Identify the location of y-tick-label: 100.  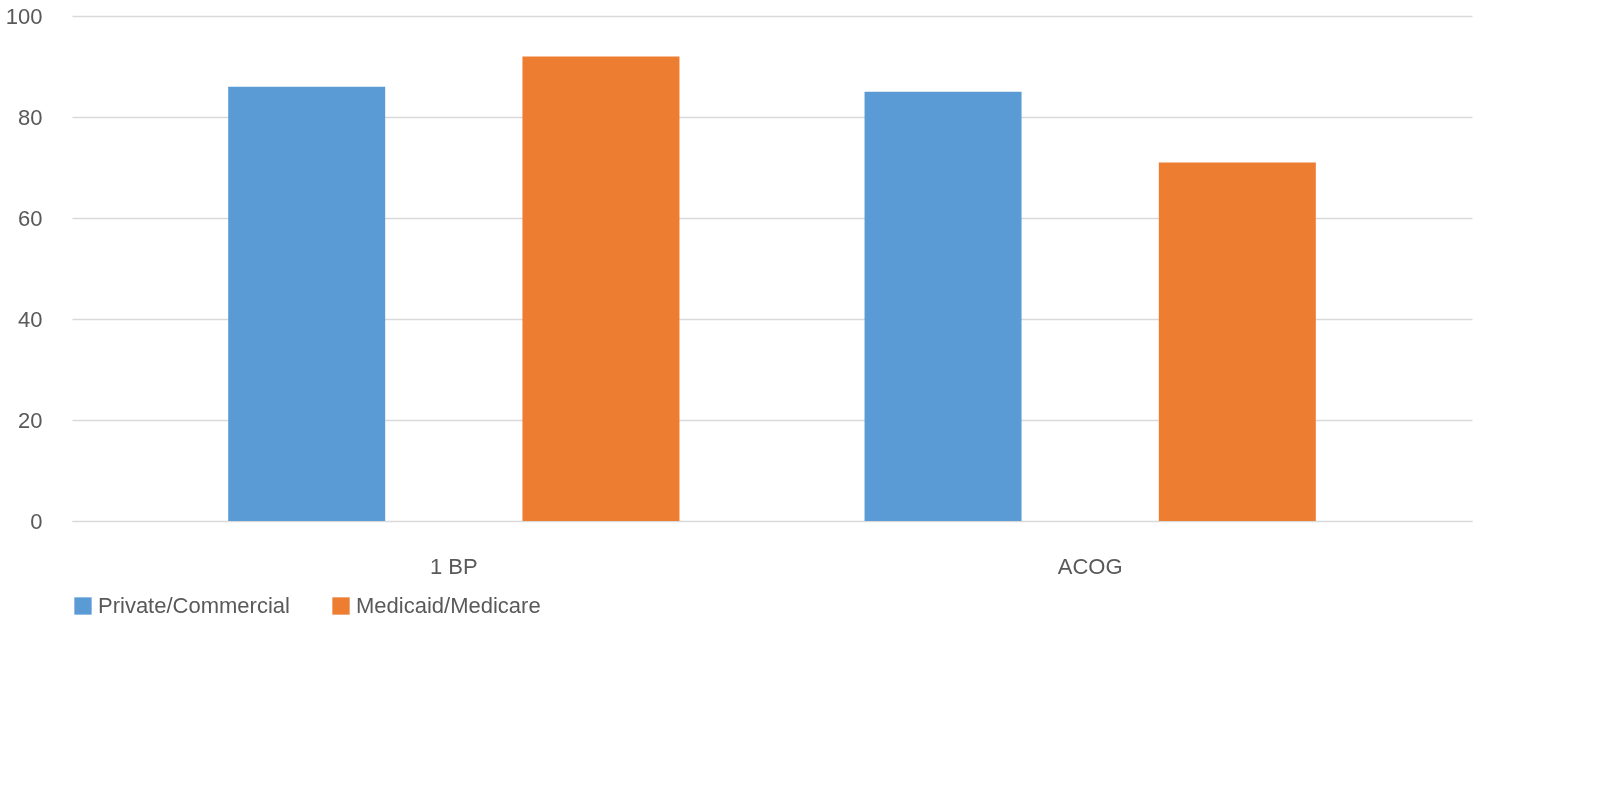
(24, 16).